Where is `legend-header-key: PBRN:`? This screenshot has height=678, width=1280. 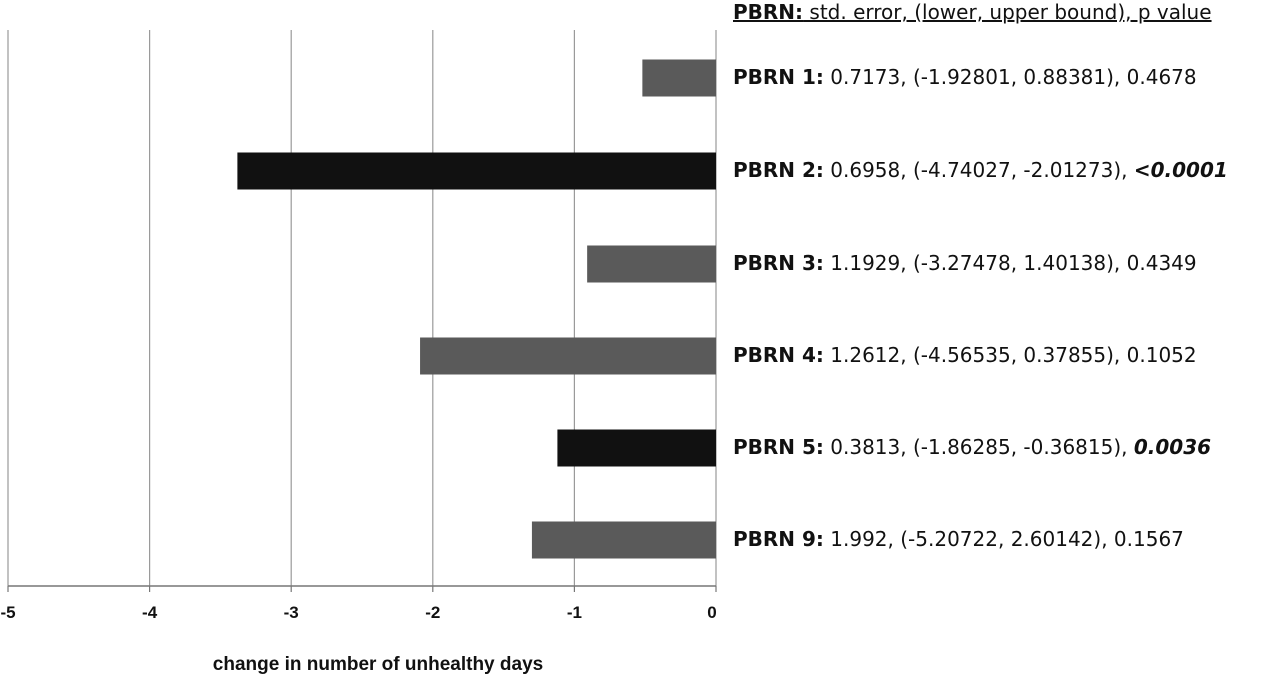
legend-header-key: PBRN: is located at coordinates (768, 12).